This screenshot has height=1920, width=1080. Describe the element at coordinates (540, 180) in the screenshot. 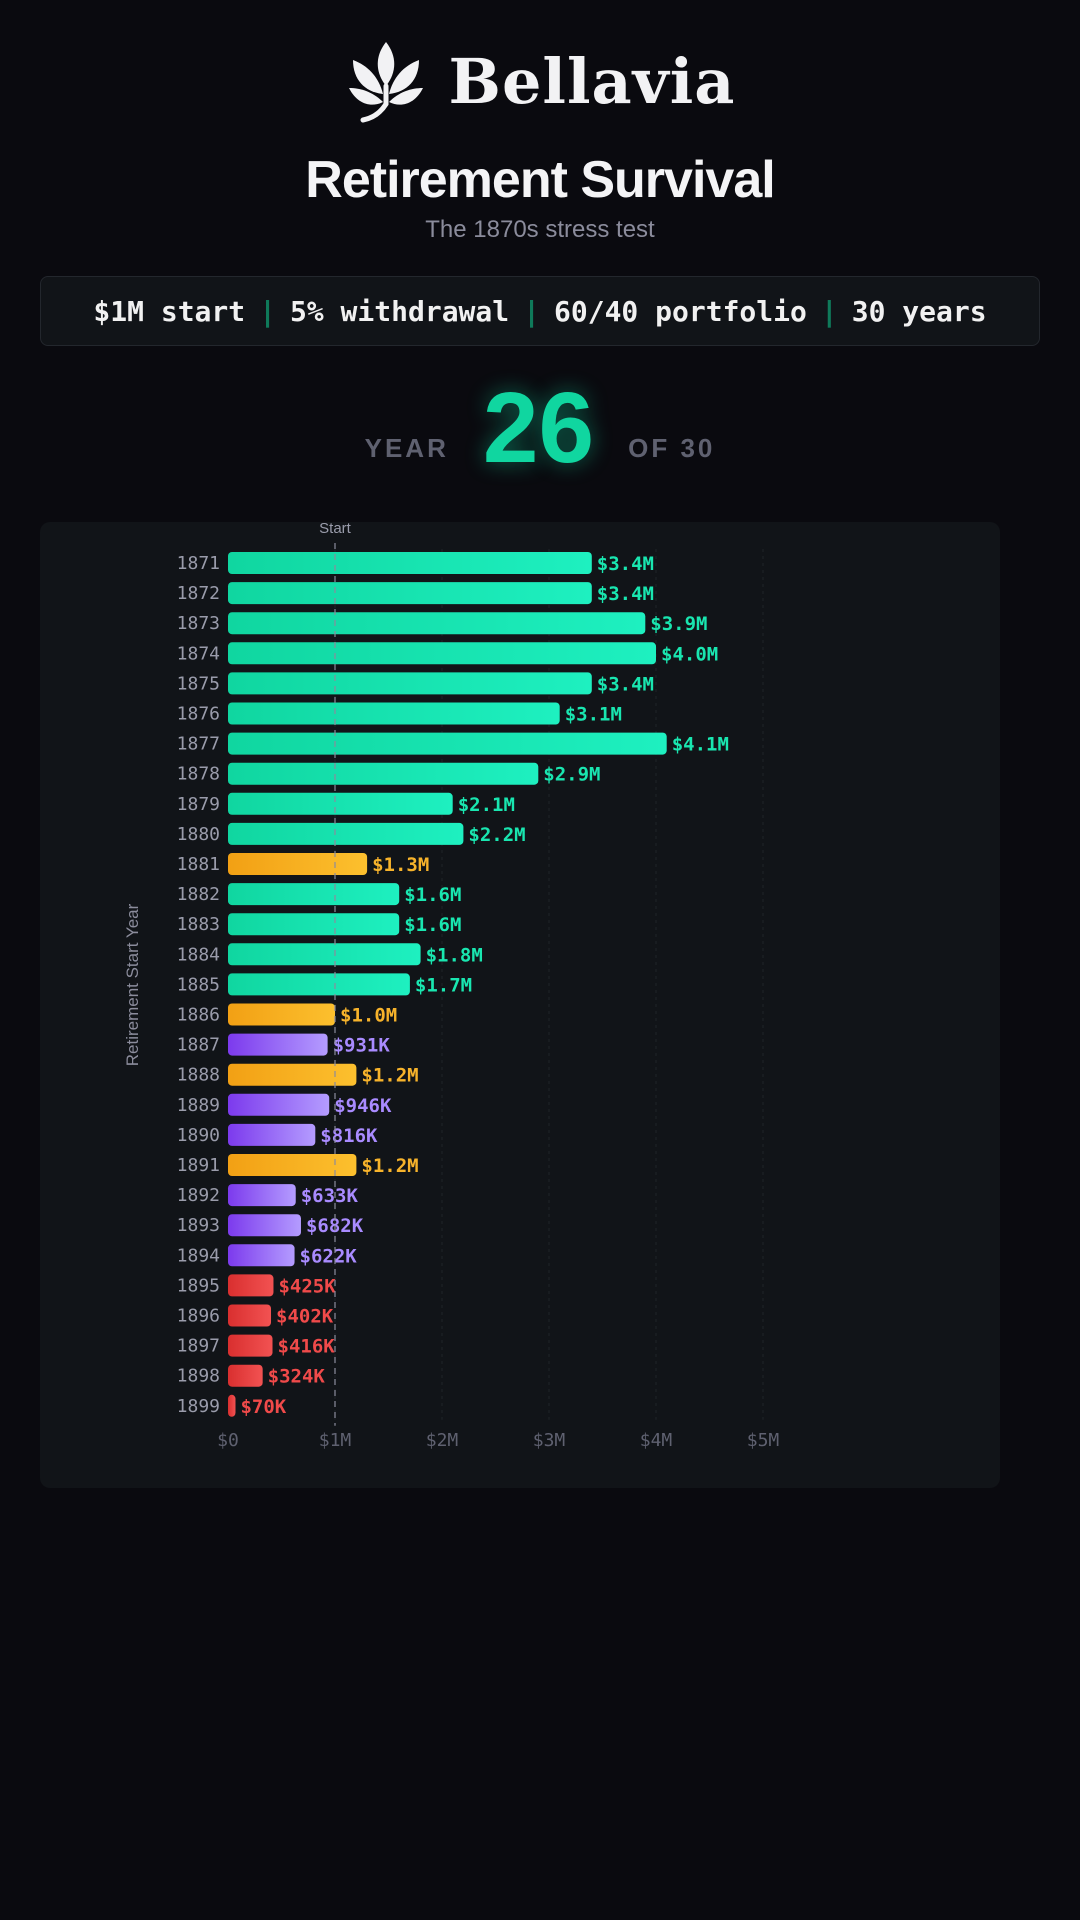

I see `page-title: Retirement Survival` at that location.